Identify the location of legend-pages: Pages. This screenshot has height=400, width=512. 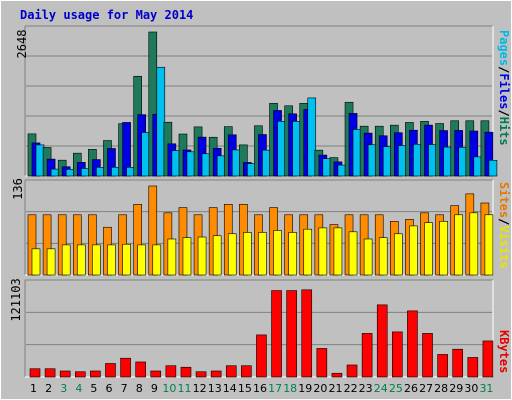
(504, 48).